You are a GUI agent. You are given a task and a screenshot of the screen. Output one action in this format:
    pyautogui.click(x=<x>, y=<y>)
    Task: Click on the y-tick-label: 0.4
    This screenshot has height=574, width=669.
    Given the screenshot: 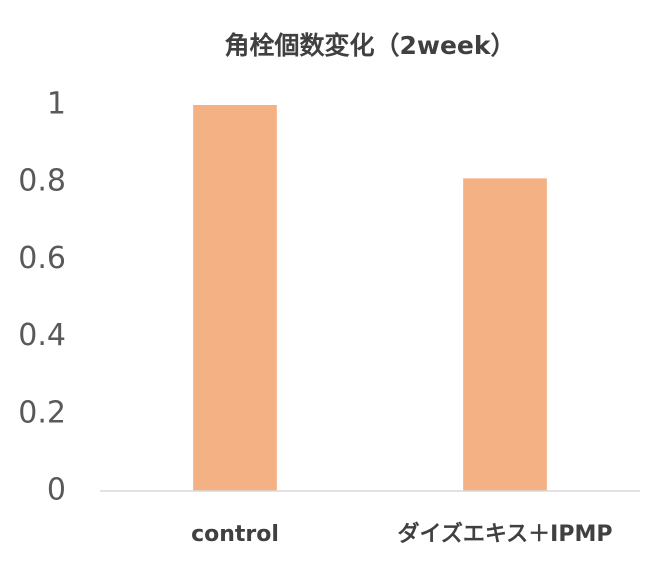 What is the action you would take?
    pyautogui.click(x=42, y=335)
    